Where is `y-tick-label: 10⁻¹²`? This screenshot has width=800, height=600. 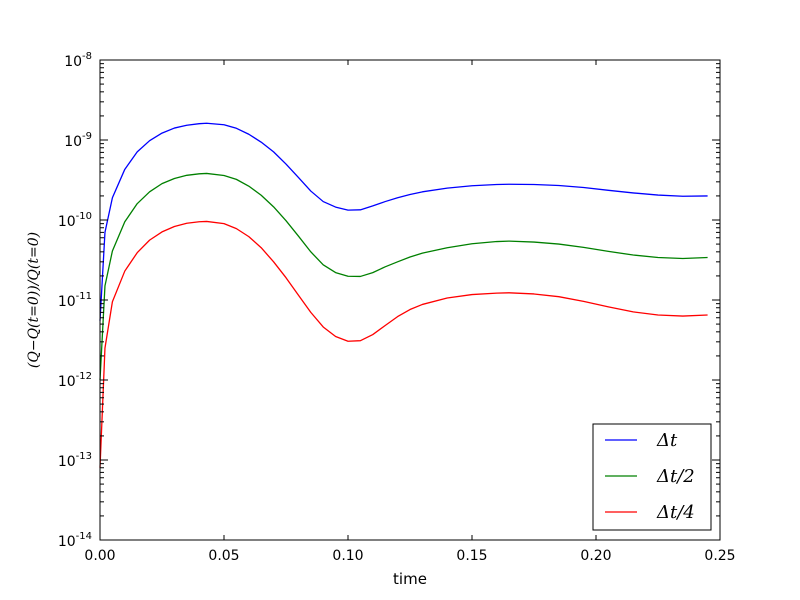 y-tick-label: 10⁻¹² is located at coordinates (75, 380).